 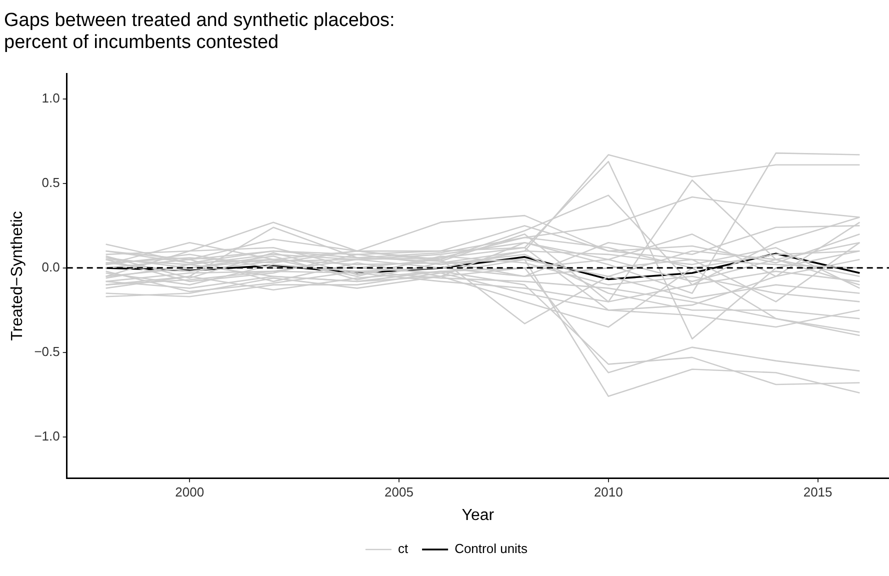 What do you see at coordinates (17, 276) in the screenshot?
I see `y-axis-title: Treated−Synthetic` at bounding box center [17, 276].